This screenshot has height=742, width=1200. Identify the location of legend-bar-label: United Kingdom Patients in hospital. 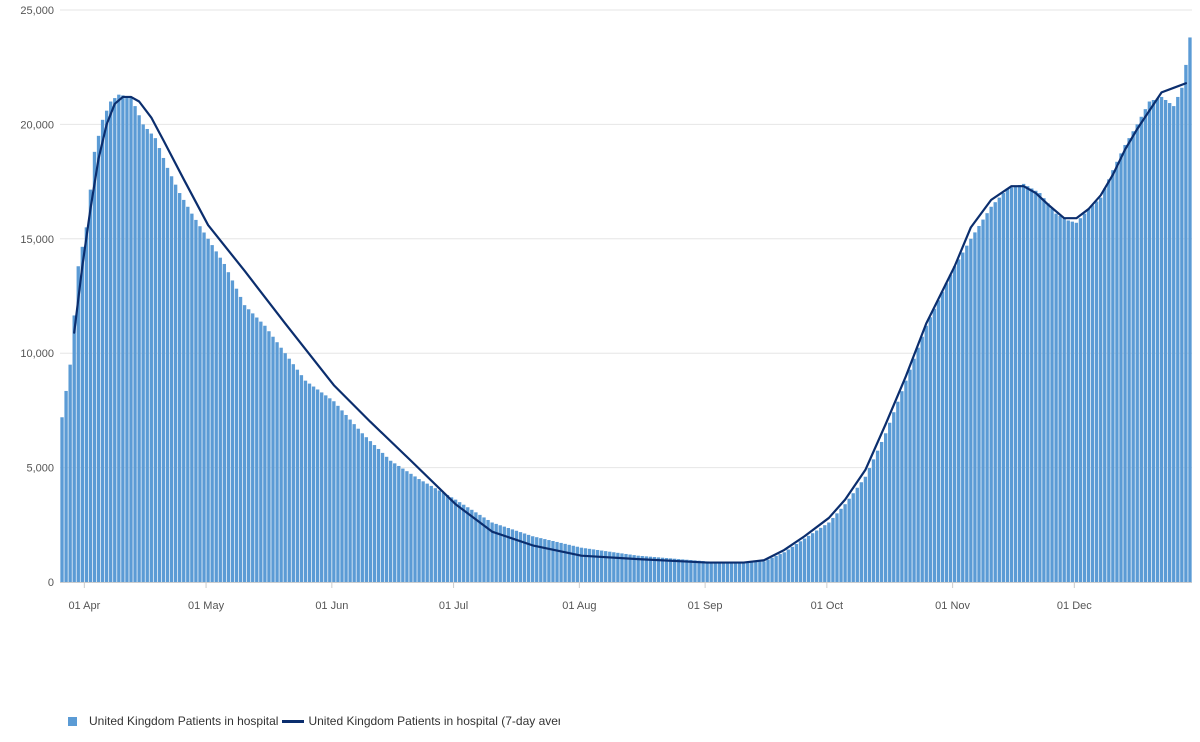
(184, 721).